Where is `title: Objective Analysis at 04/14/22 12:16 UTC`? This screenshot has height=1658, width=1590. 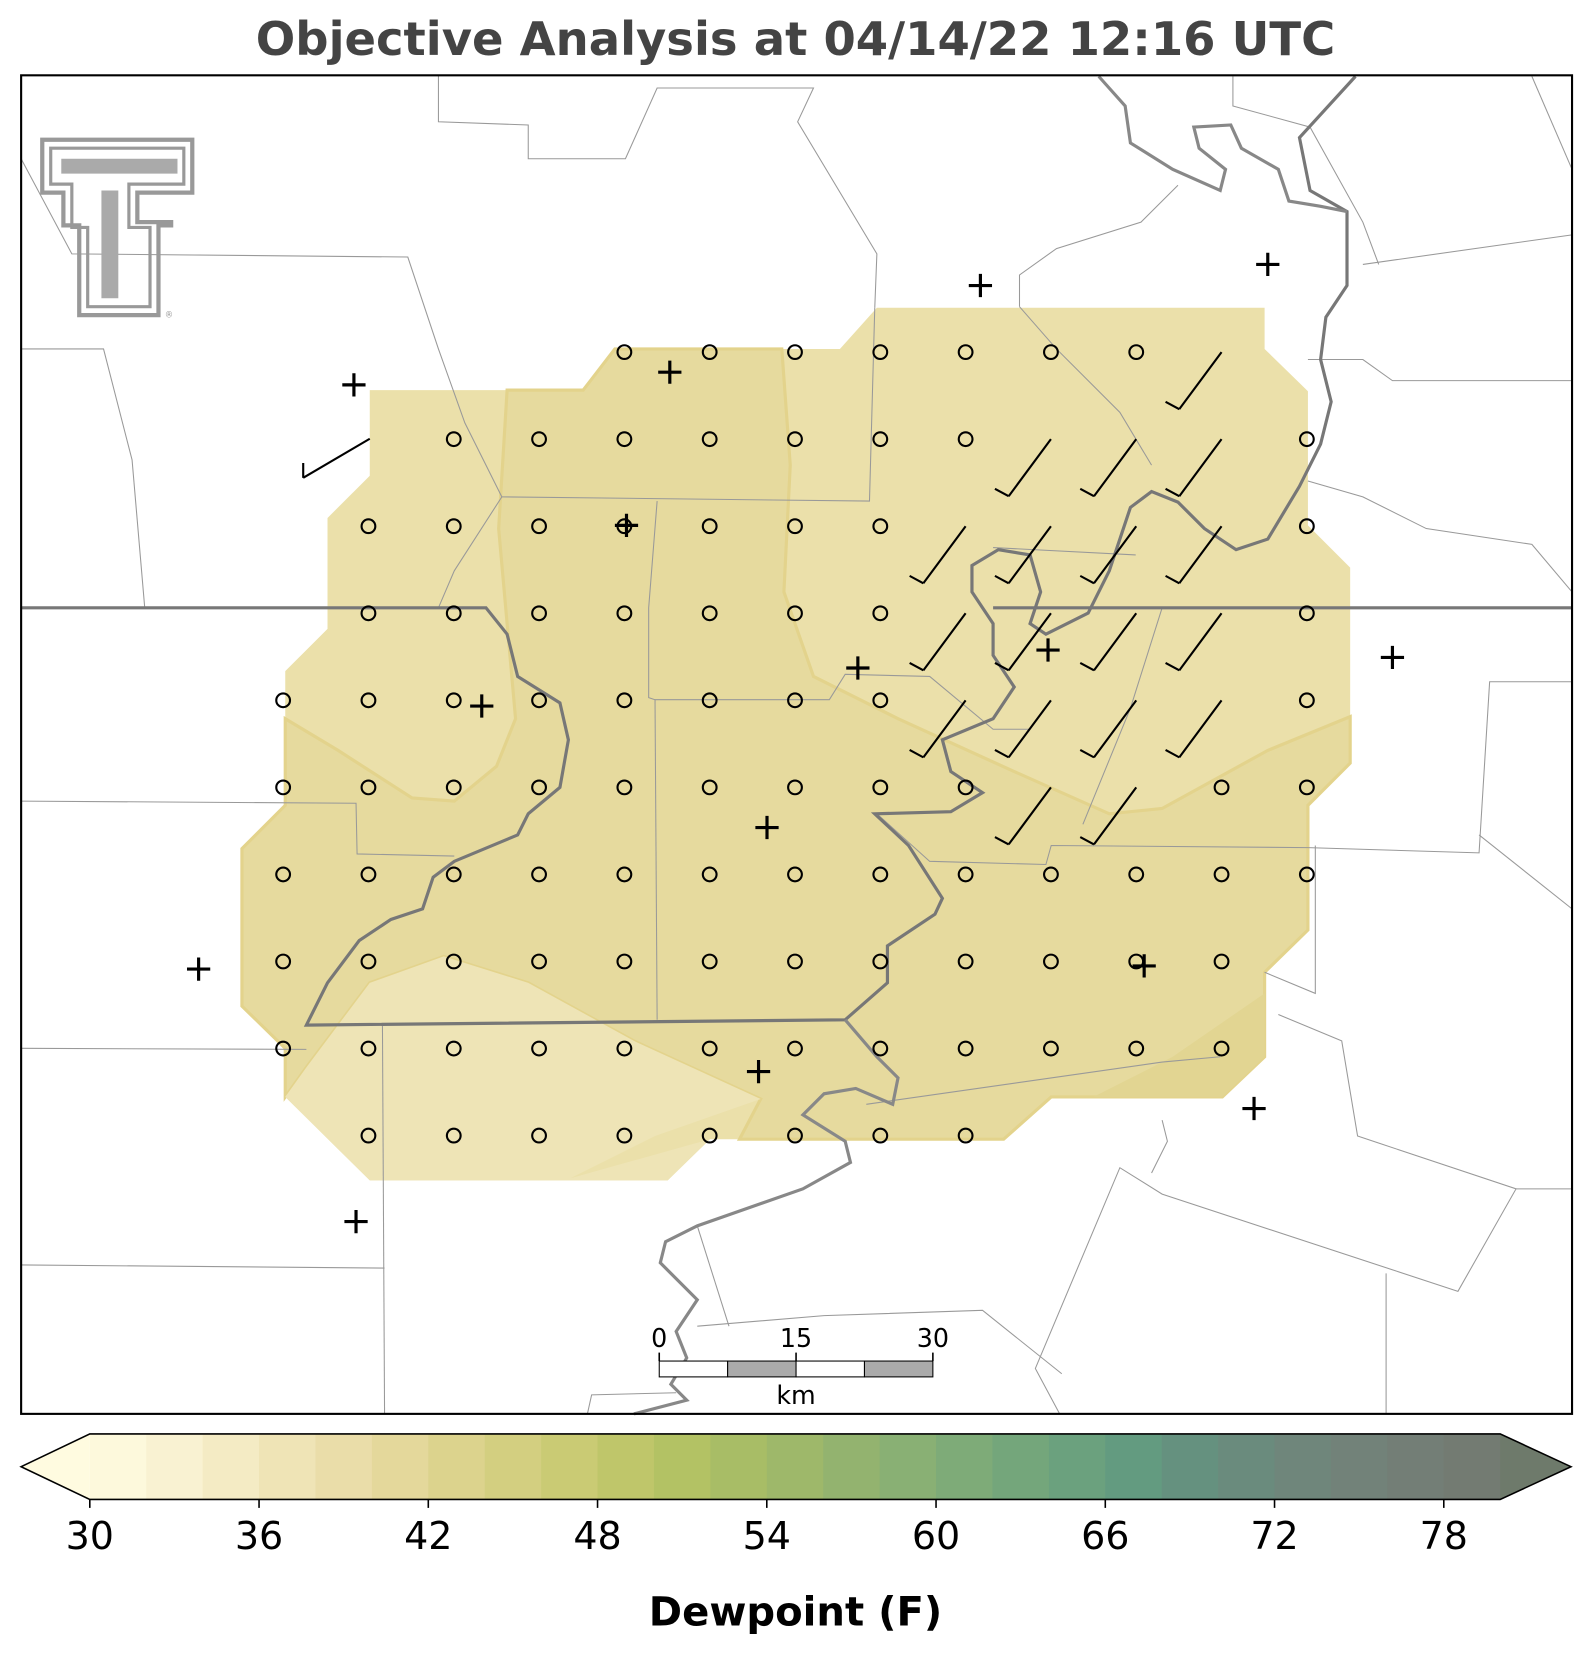
title: Objective Analysis at 04/14/22 12:16 UTC is located at coordinates (795, 39).